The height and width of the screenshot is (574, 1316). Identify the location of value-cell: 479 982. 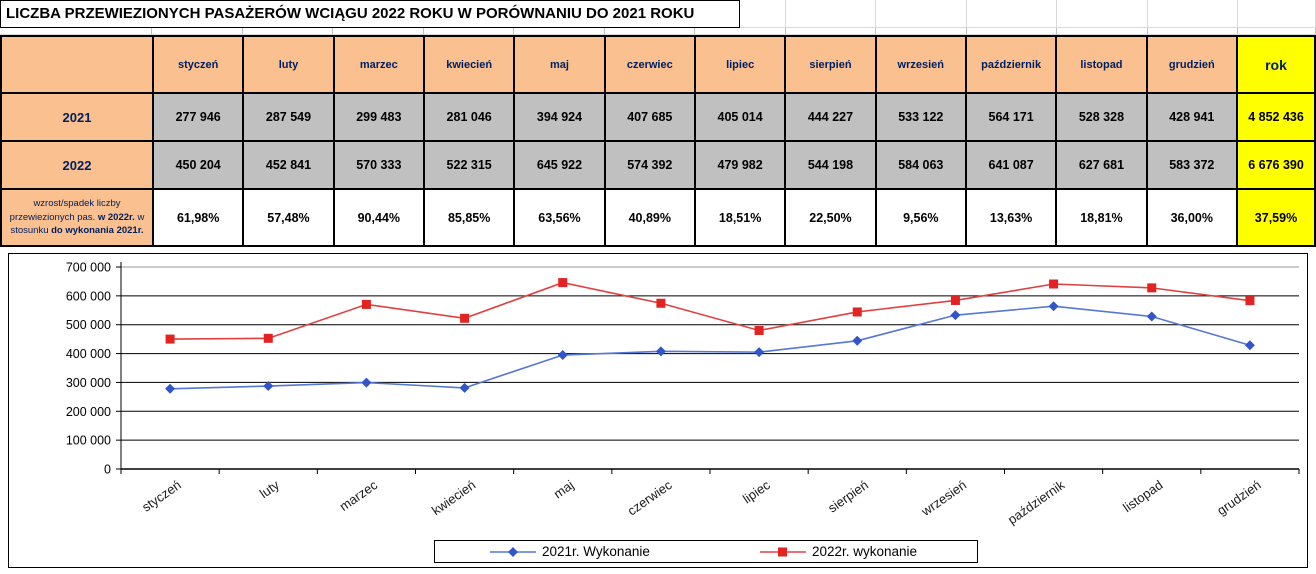
(740, 165).